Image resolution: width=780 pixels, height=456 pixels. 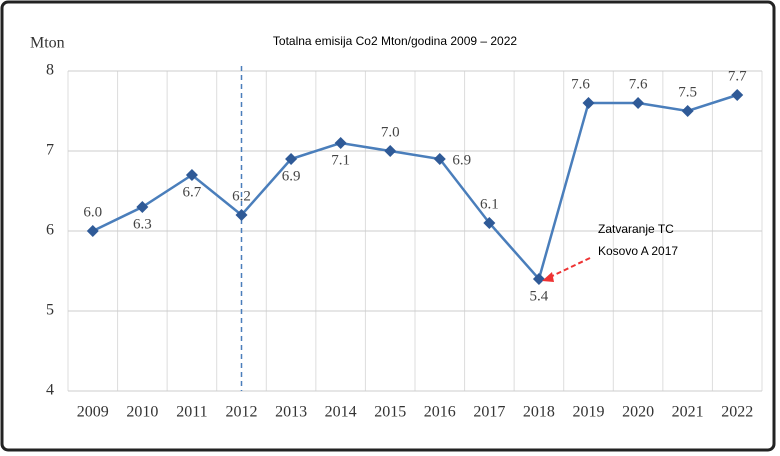 I want to click on data-label: 6.2, so click(x=241, y=196).